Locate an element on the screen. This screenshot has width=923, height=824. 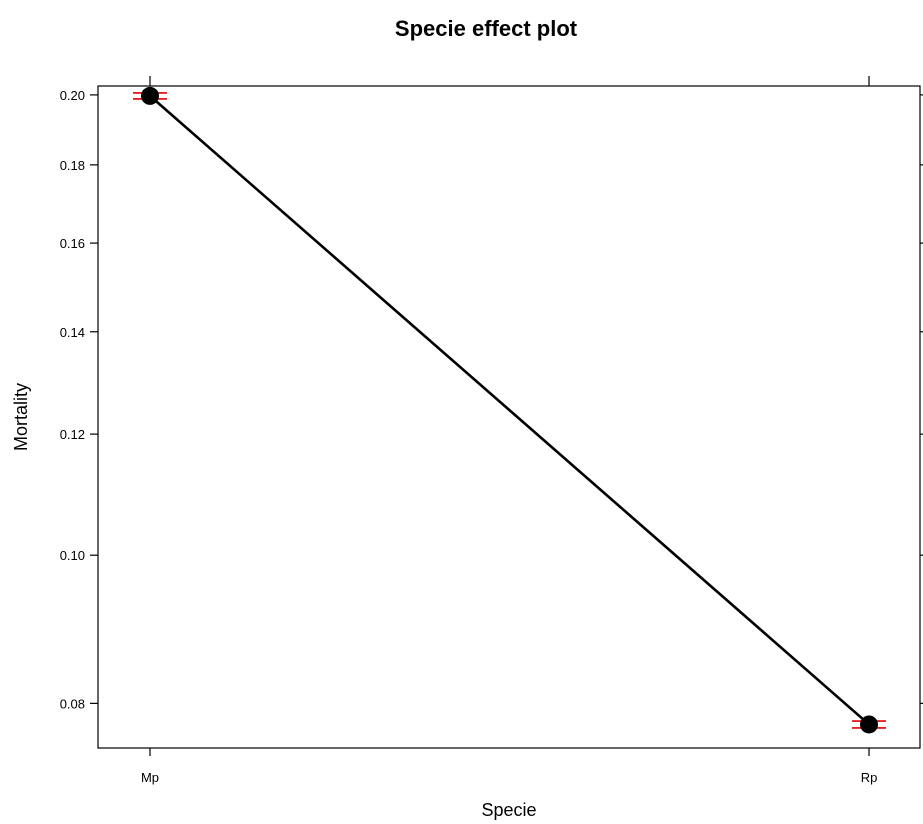
y-tick-label: 0.16 is located at coordinates (72, 243).